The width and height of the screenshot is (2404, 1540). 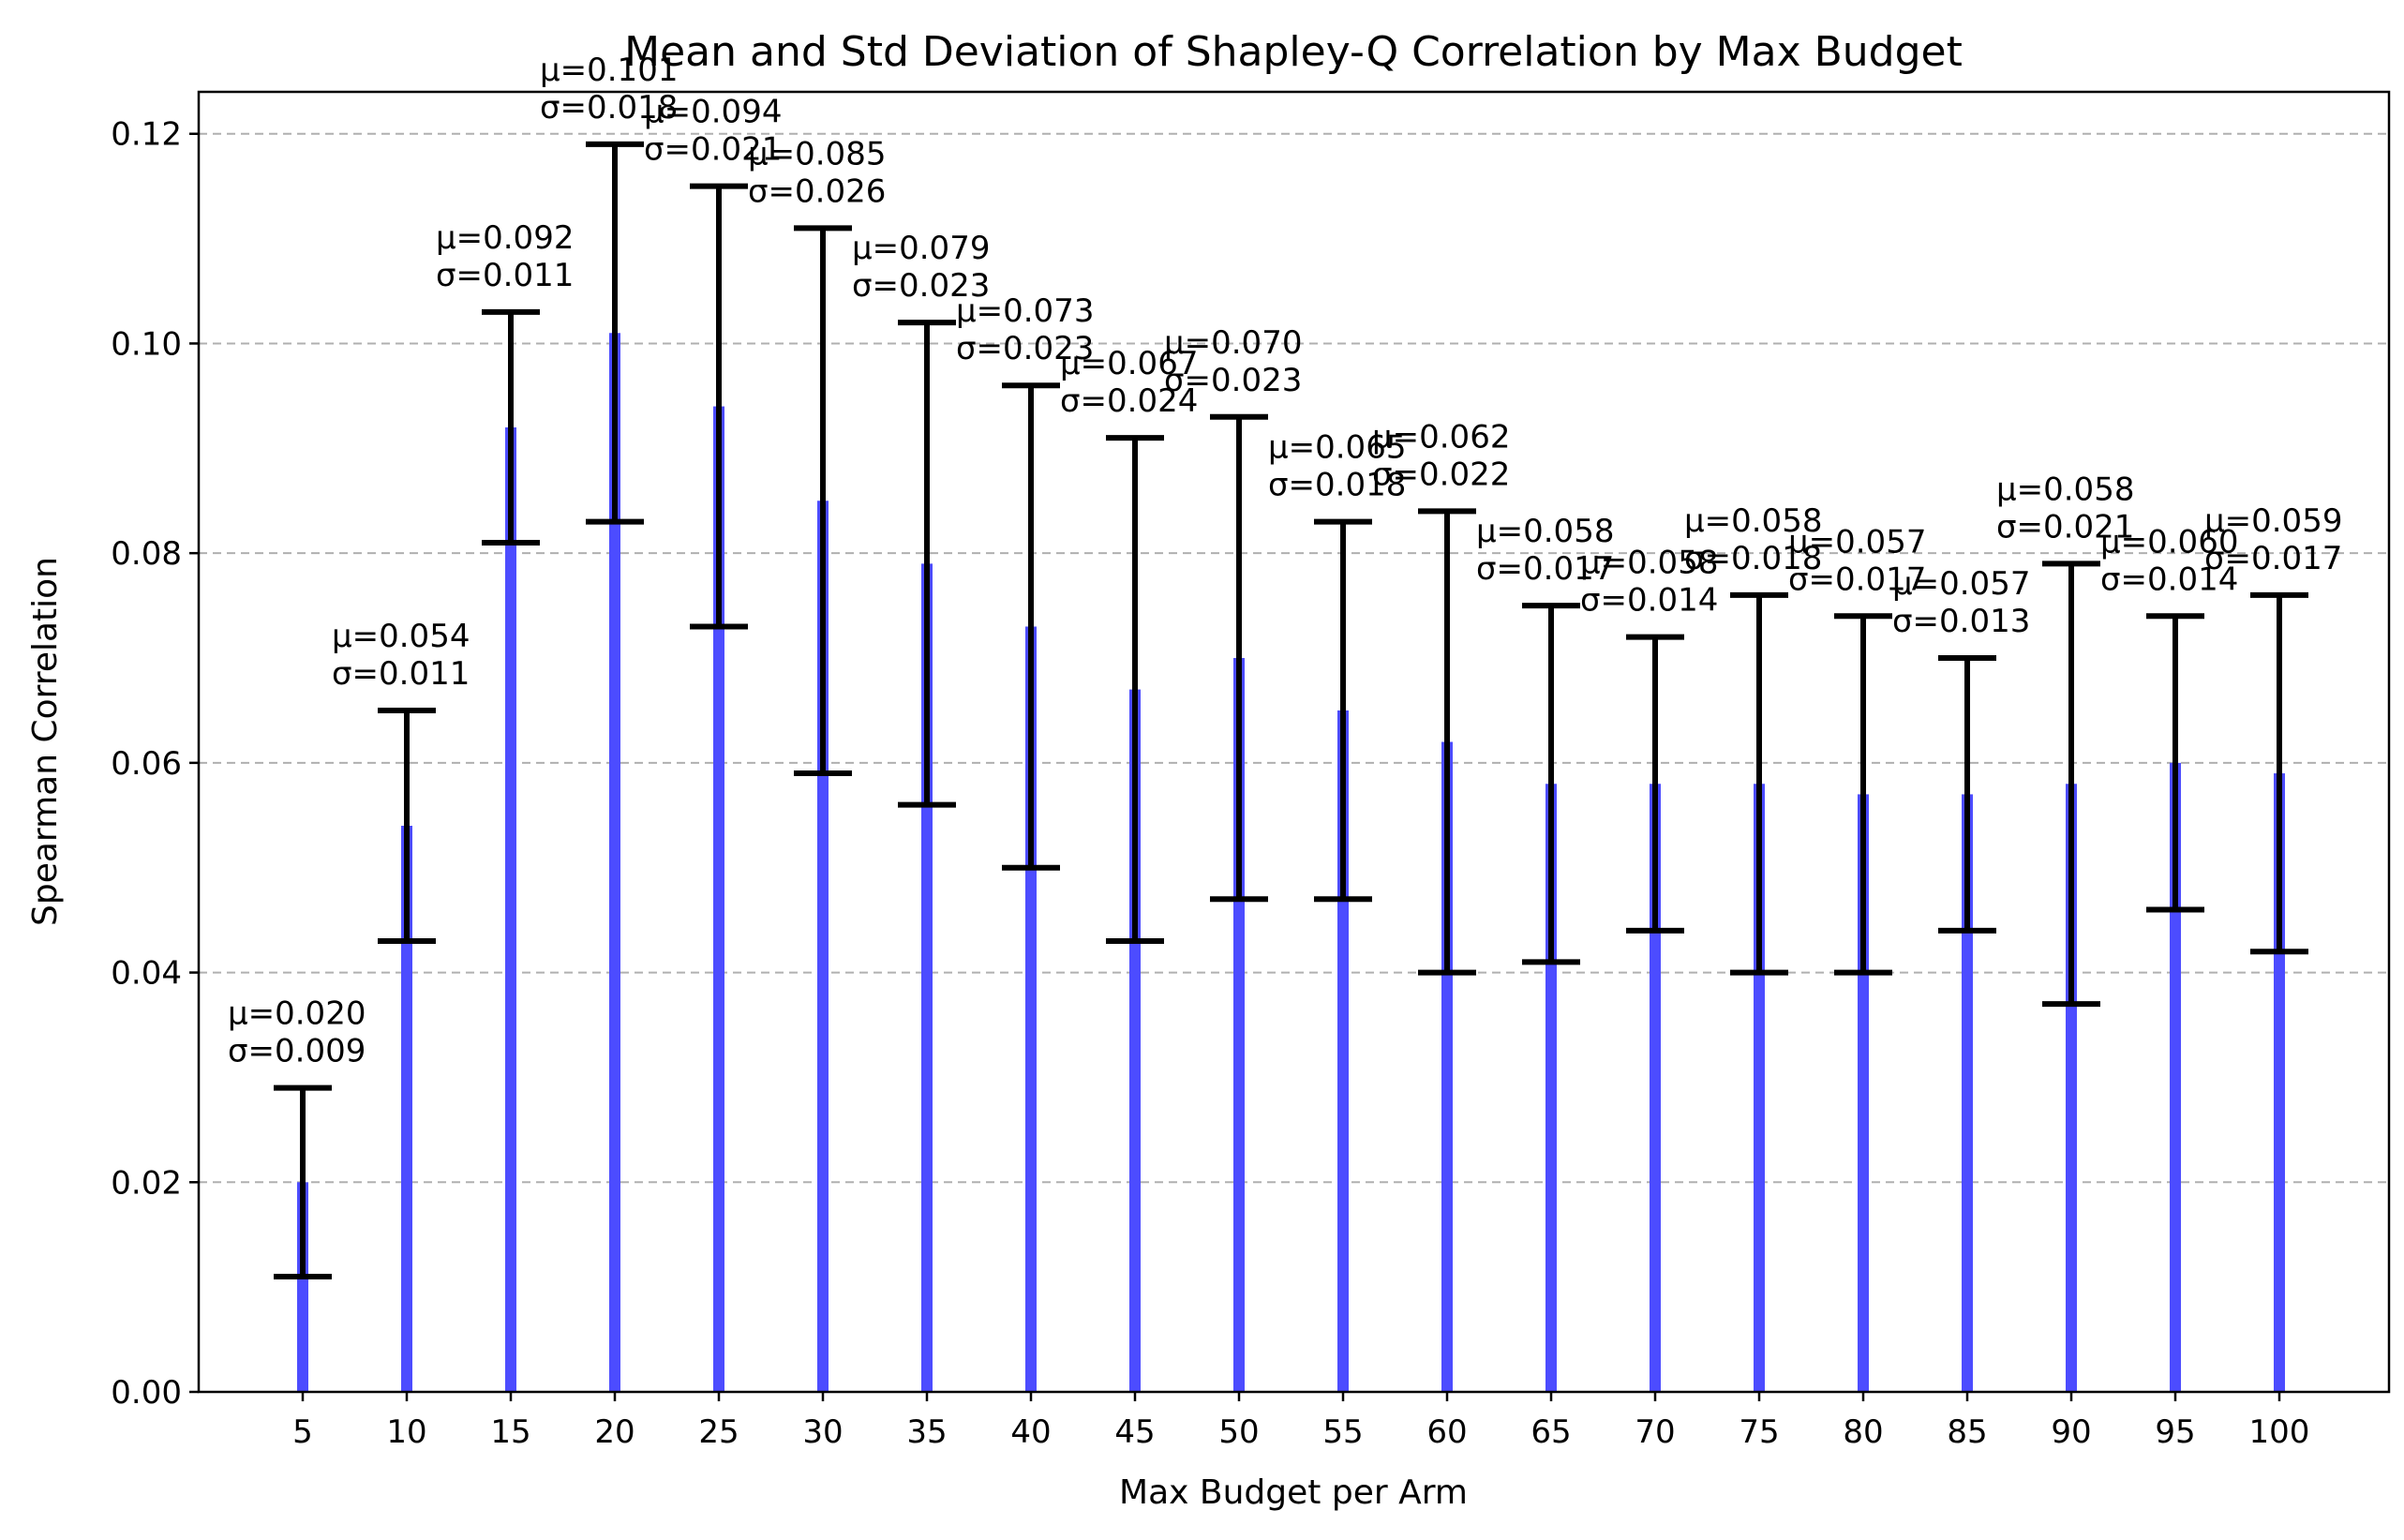 I want to click on x-tick-label-85: 85, so click(x=1967, y=1432).